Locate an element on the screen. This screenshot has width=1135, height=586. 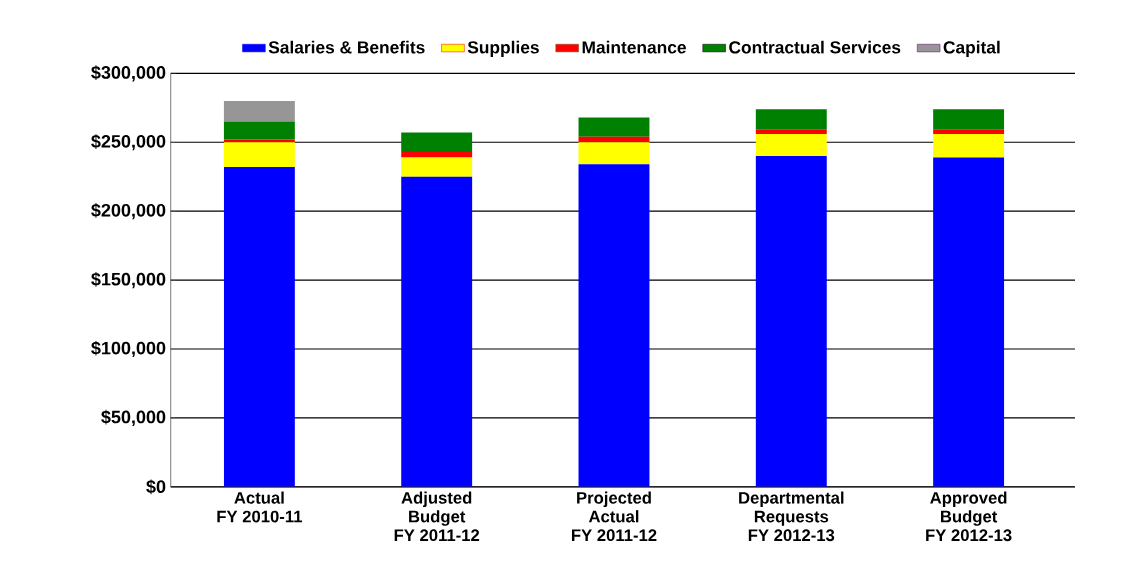
x-tick-label: Adjusted Budget FY 2011-12 is located at coordinates (437, 516).